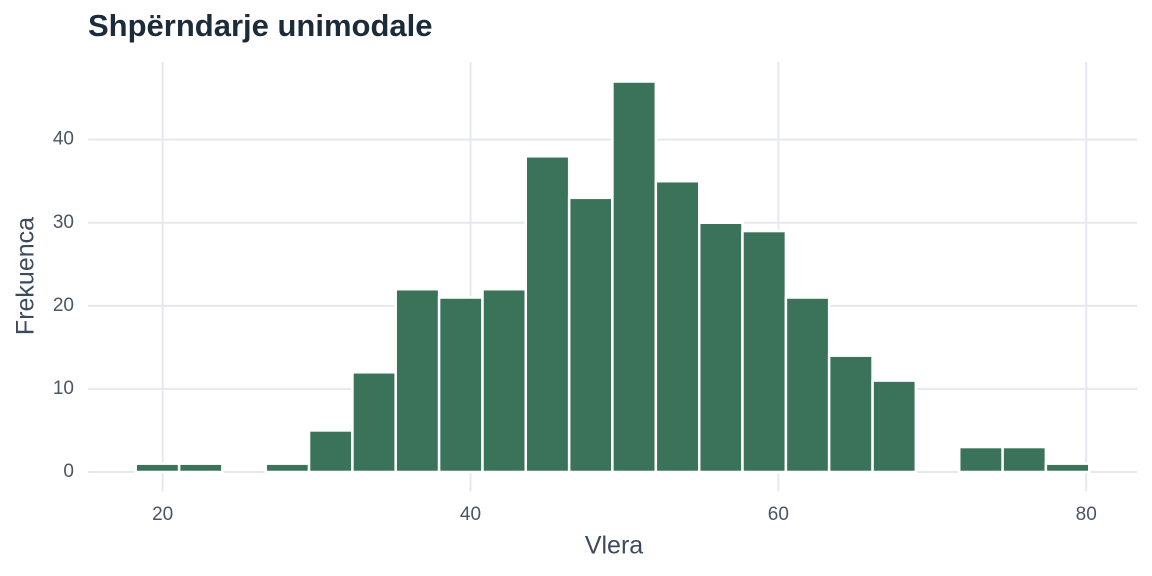 The image size is (1152, 576). I want to click on x-tick-label: 60, so click(778, 514).